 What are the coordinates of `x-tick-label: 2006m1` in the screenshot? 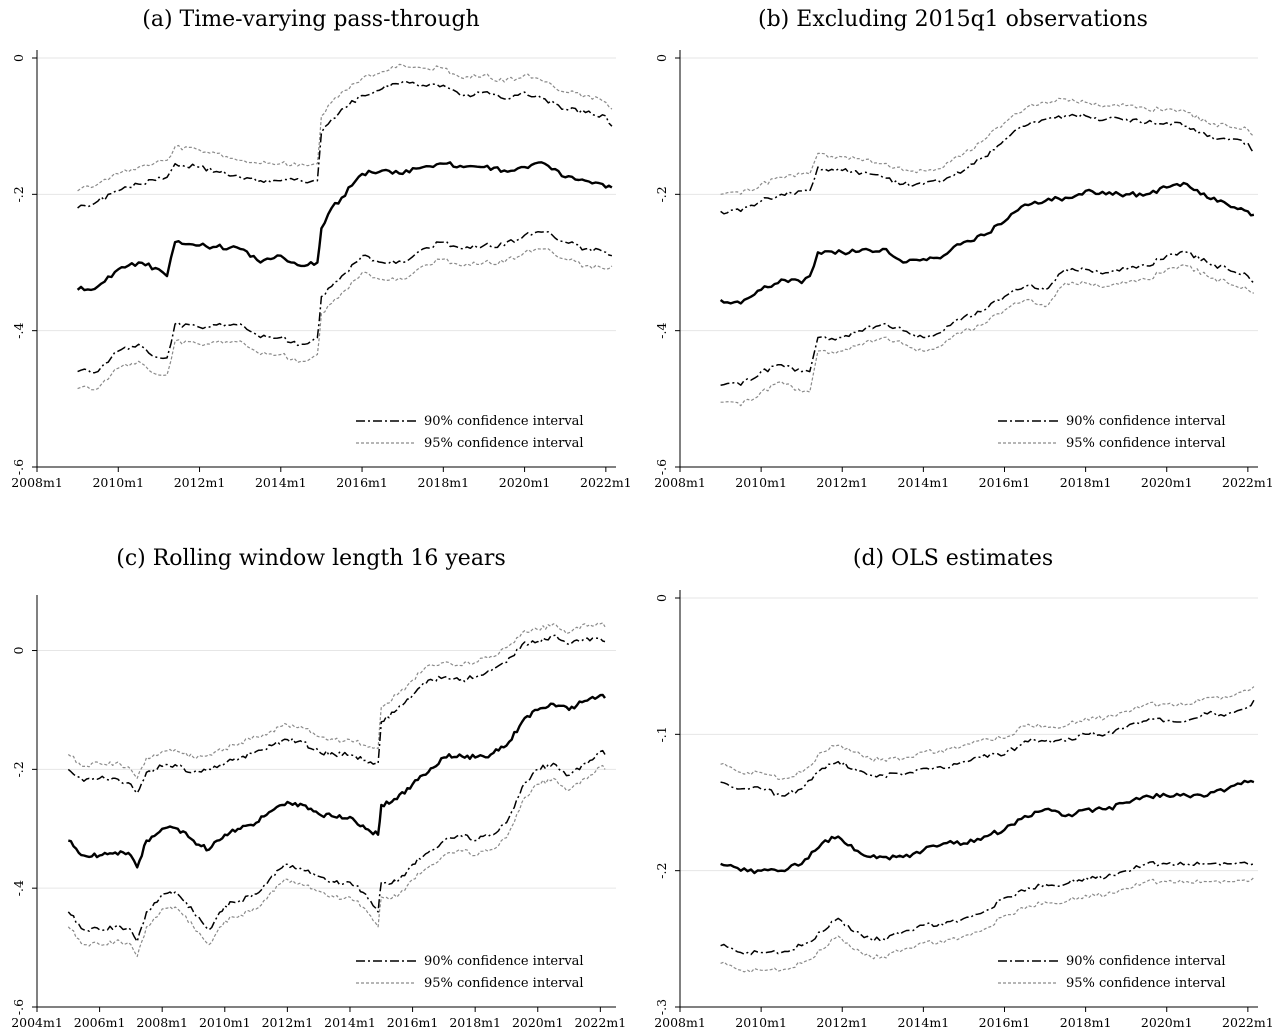 It's located at (100, 1022).